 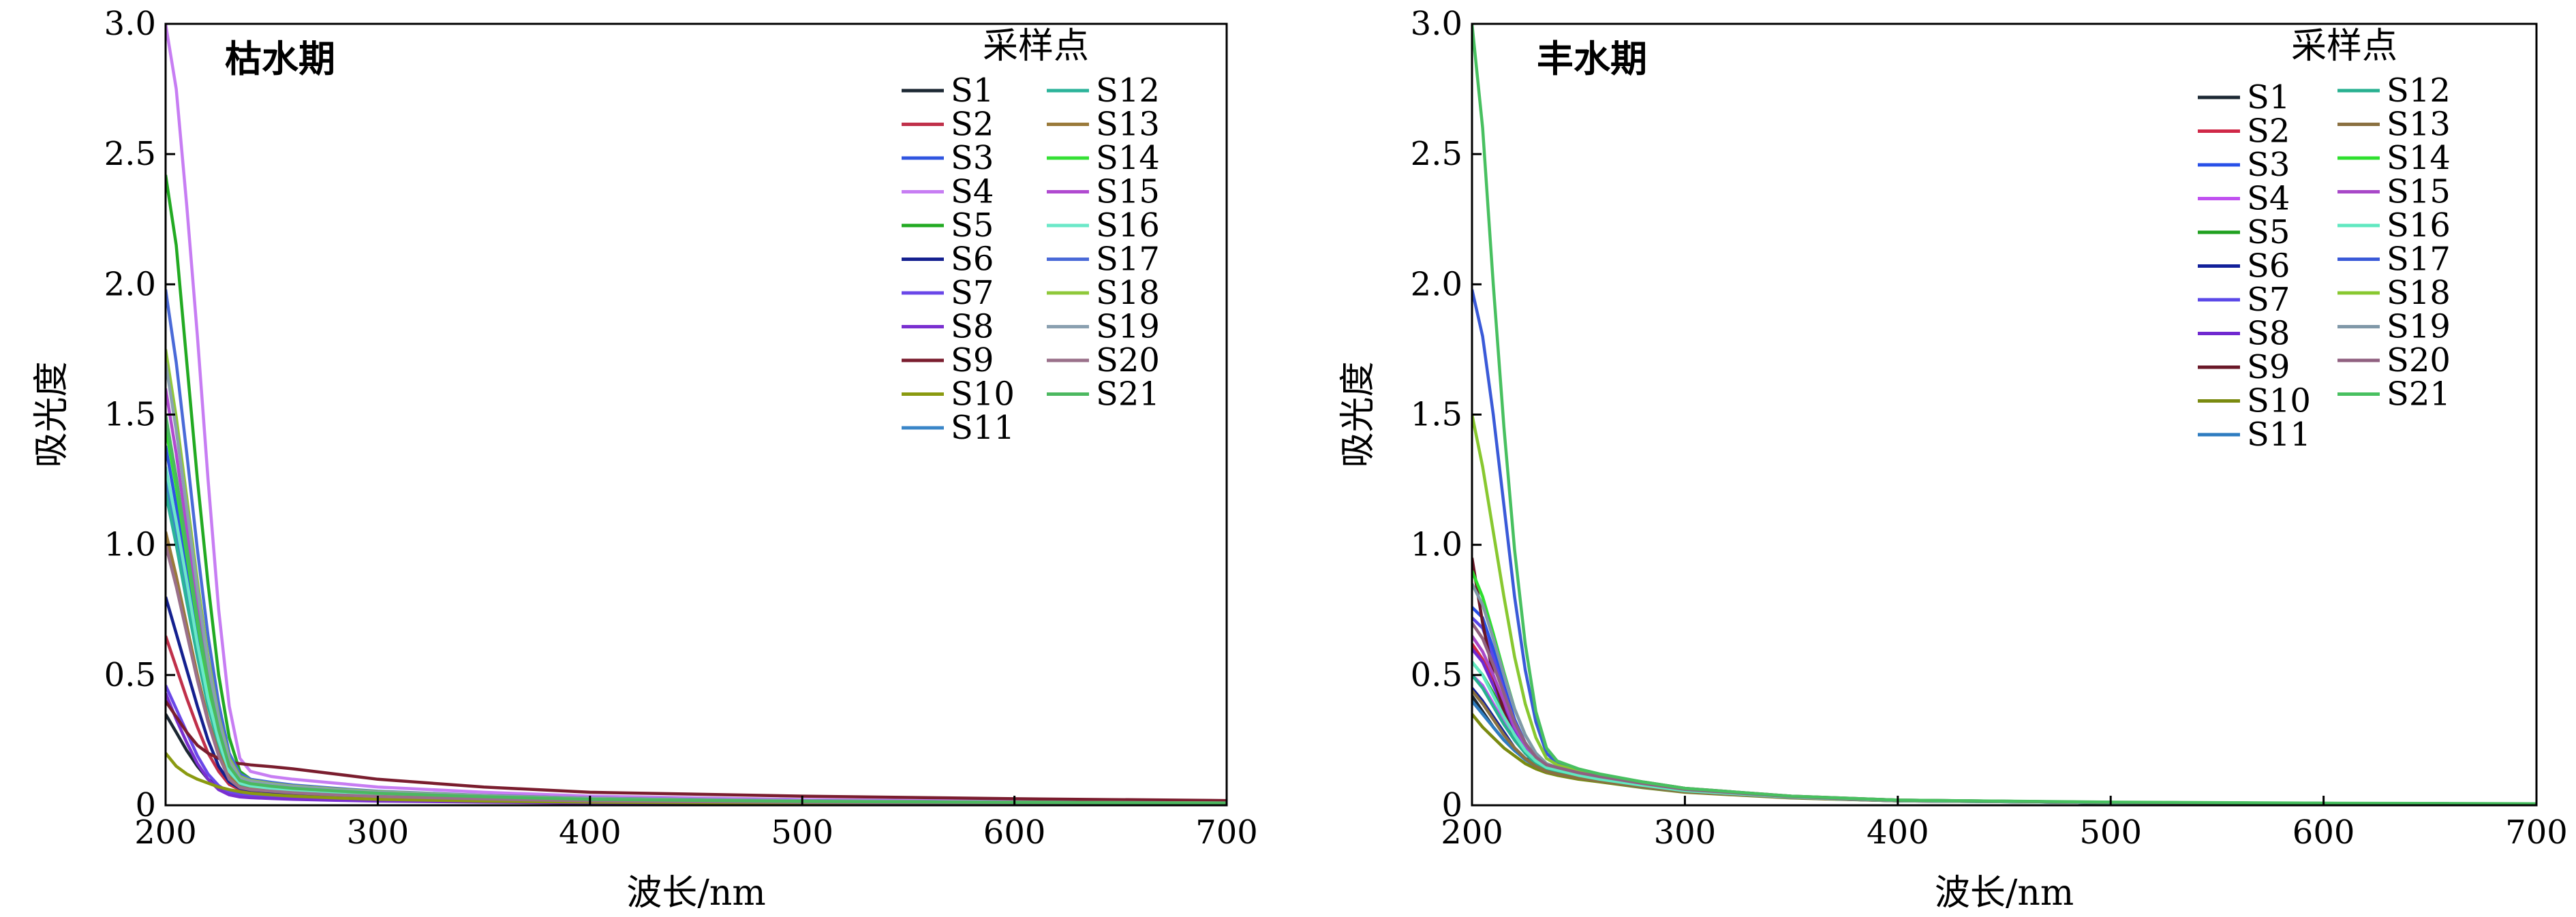 What do you see at coordinates (2419, 91) in the screenshot?
I see `legend-label-s12: S12` at bounding box center [2419, 91].